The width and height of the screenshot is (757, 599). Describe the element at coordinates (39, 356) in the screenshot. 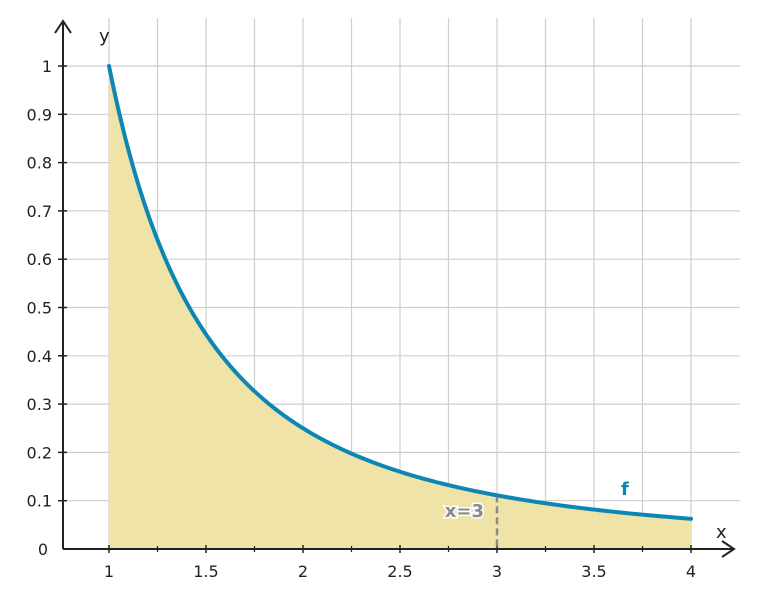

I see `y-tick-label: 0.4` at that location.